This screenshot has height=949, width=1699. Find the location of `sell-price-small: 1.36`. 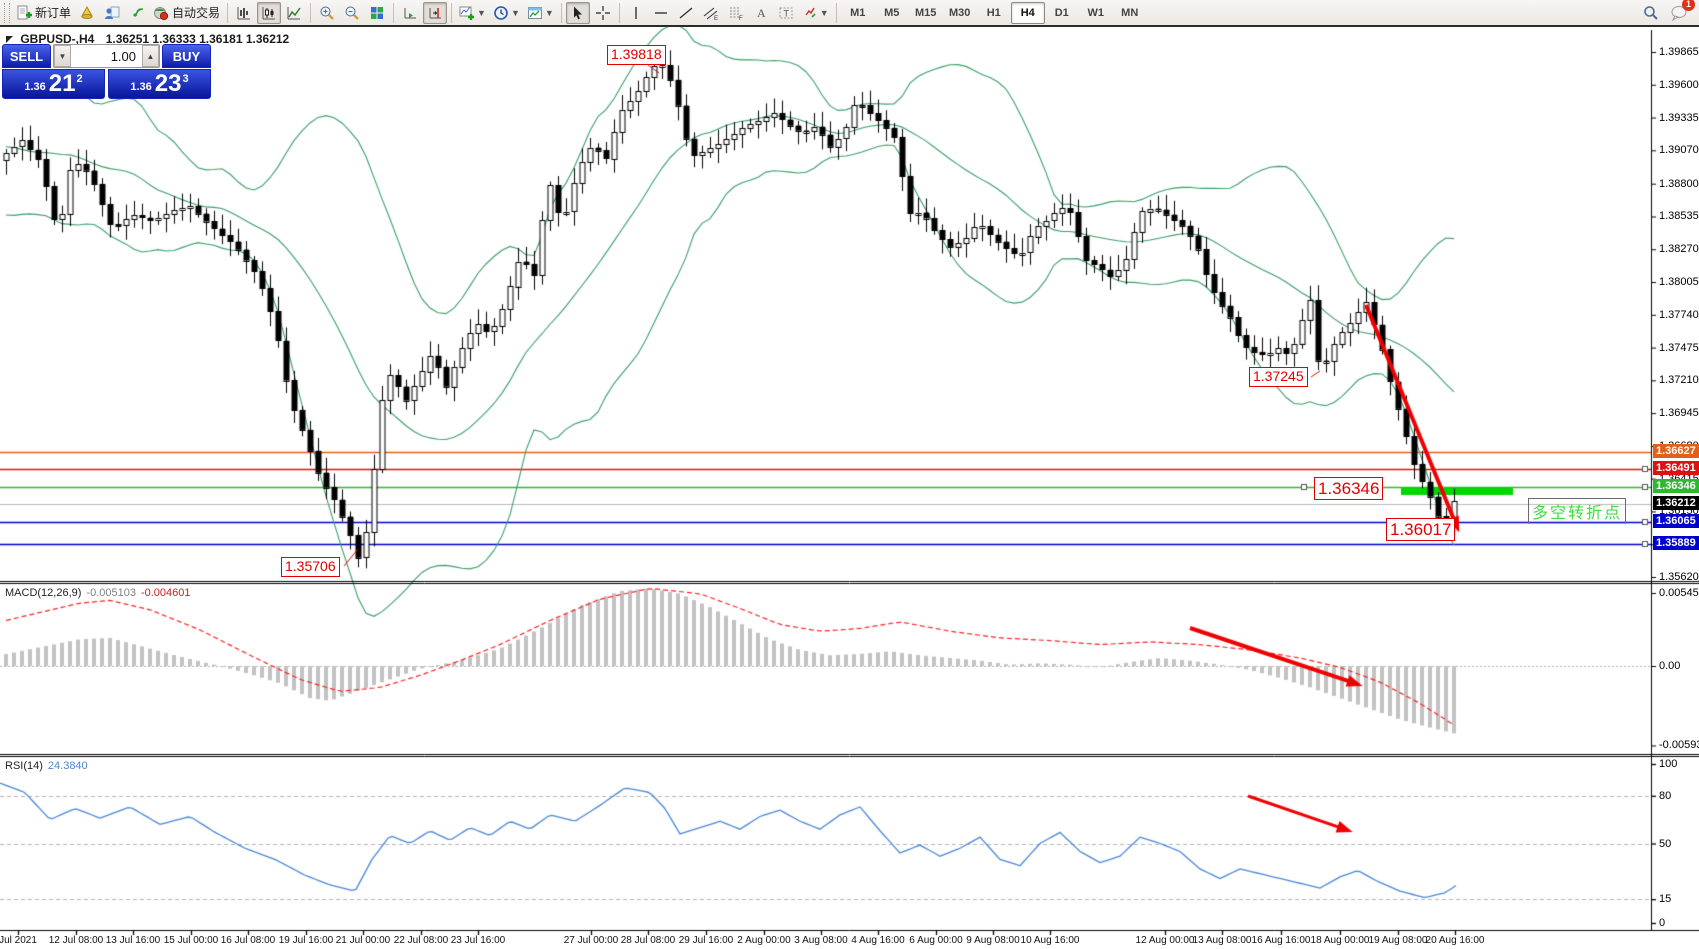

sell-price-small: 1.36 is located at coordinates (35, 87).